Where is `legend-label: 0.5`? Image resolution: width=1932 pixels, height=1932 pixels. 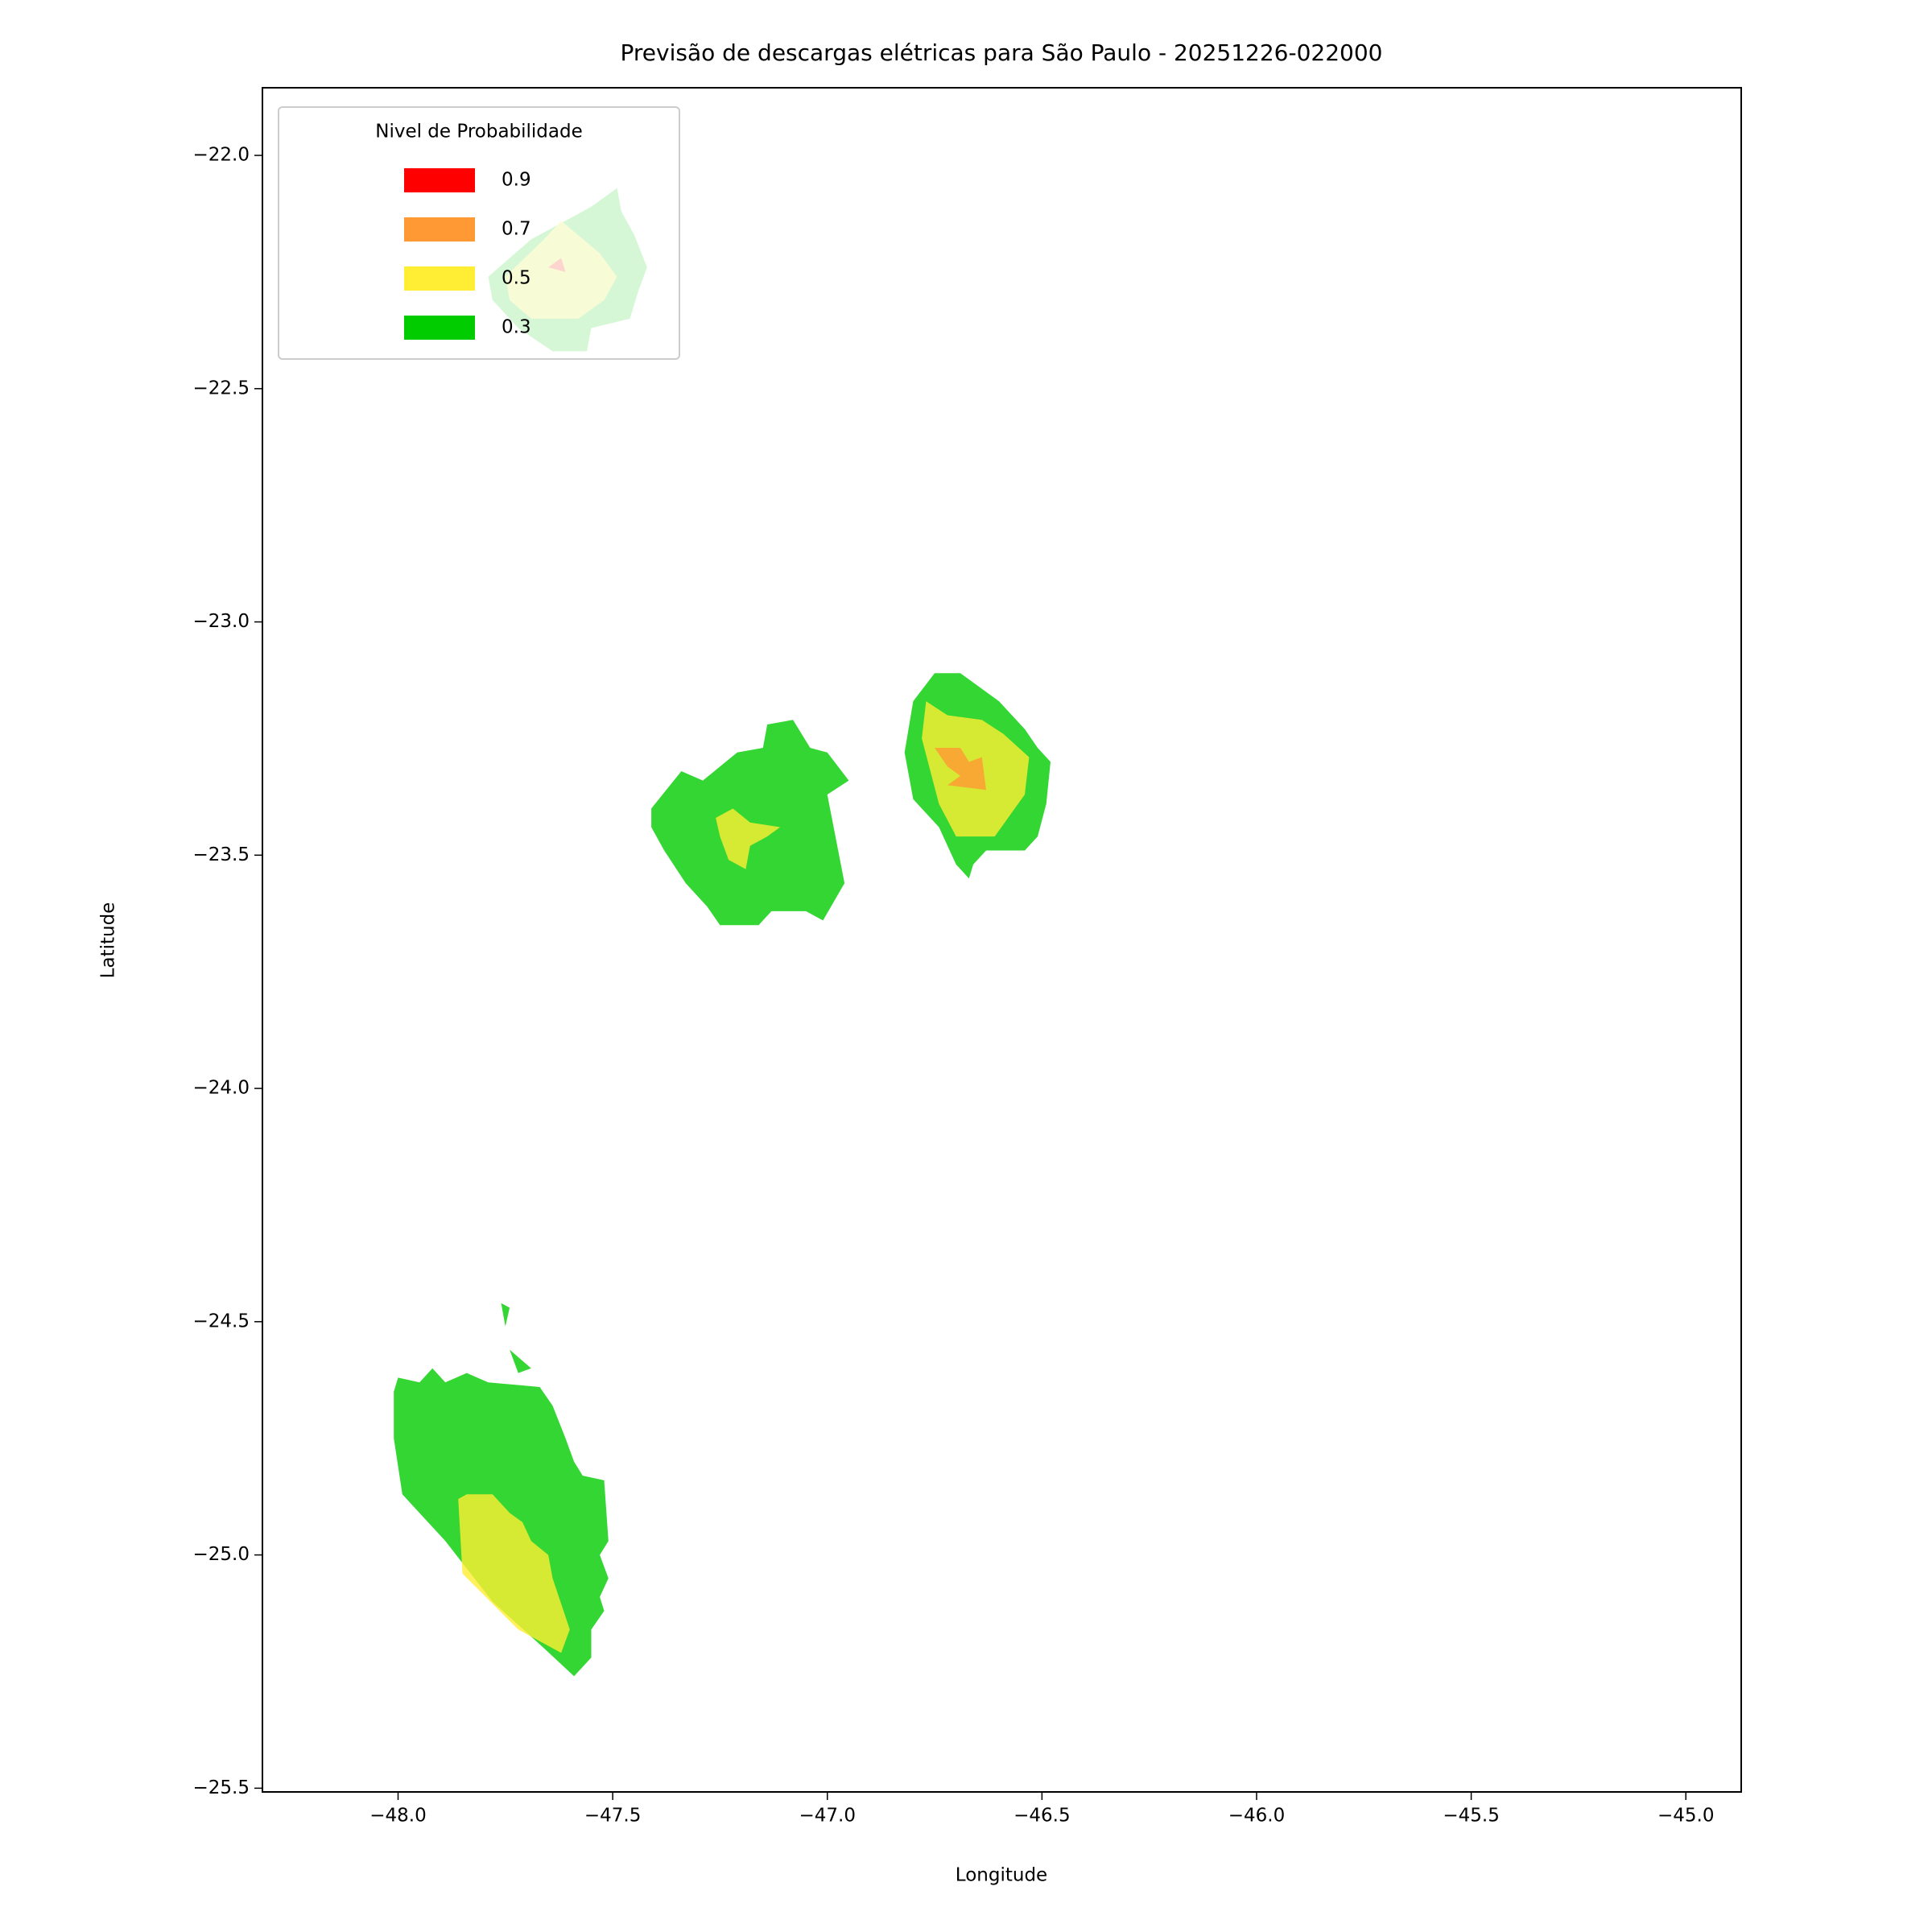 legend-label: 0.5 is located at coordinates (516, 278).